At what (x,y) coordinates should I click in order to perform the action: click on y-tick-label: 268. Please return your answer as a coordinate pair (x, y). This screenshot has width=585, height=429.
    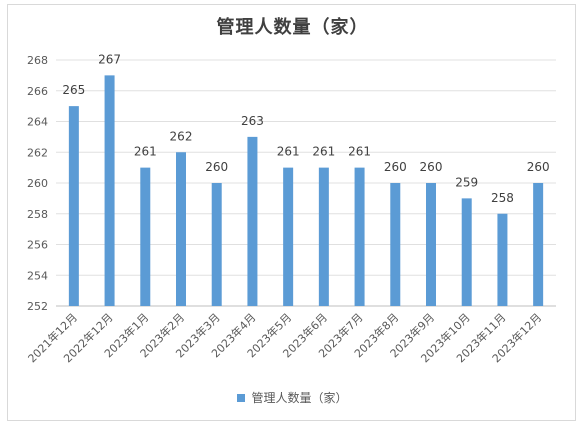
    Looking at the image, I should click on (37, 60).